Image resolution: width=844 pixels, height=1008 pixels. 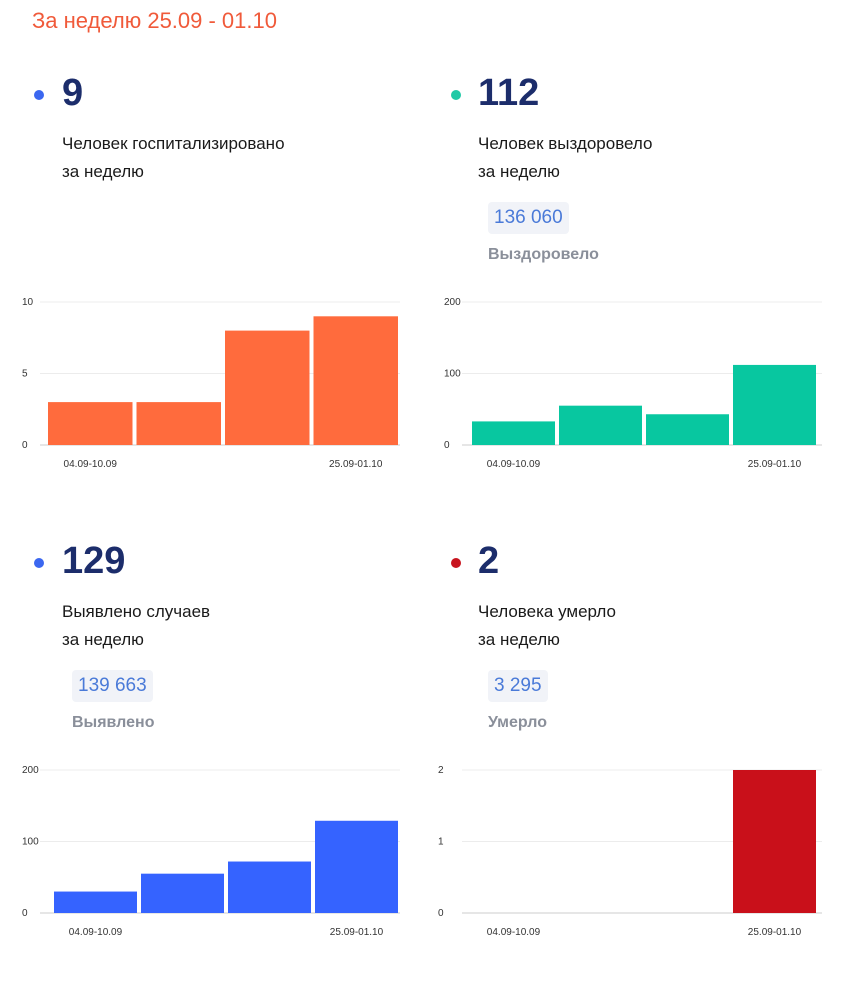 I want to click on y-tick-label: 5, so click(x=25, y=374).